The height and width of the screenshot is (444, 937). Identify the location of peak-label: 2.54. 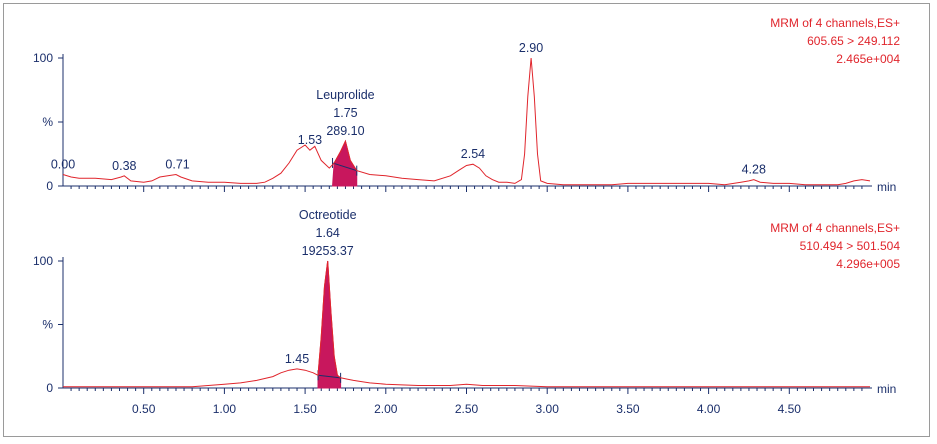
(473, 154).